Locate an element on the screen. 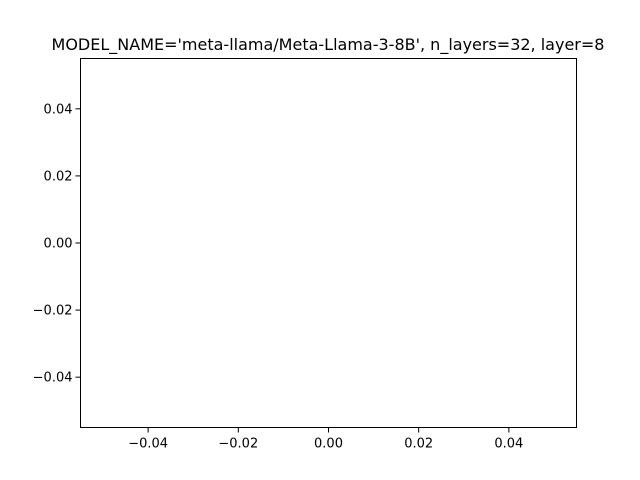 The width and height of the screenshot is (640, 480). y-tick-label: 0.04 is located at coordinates (58, 109).